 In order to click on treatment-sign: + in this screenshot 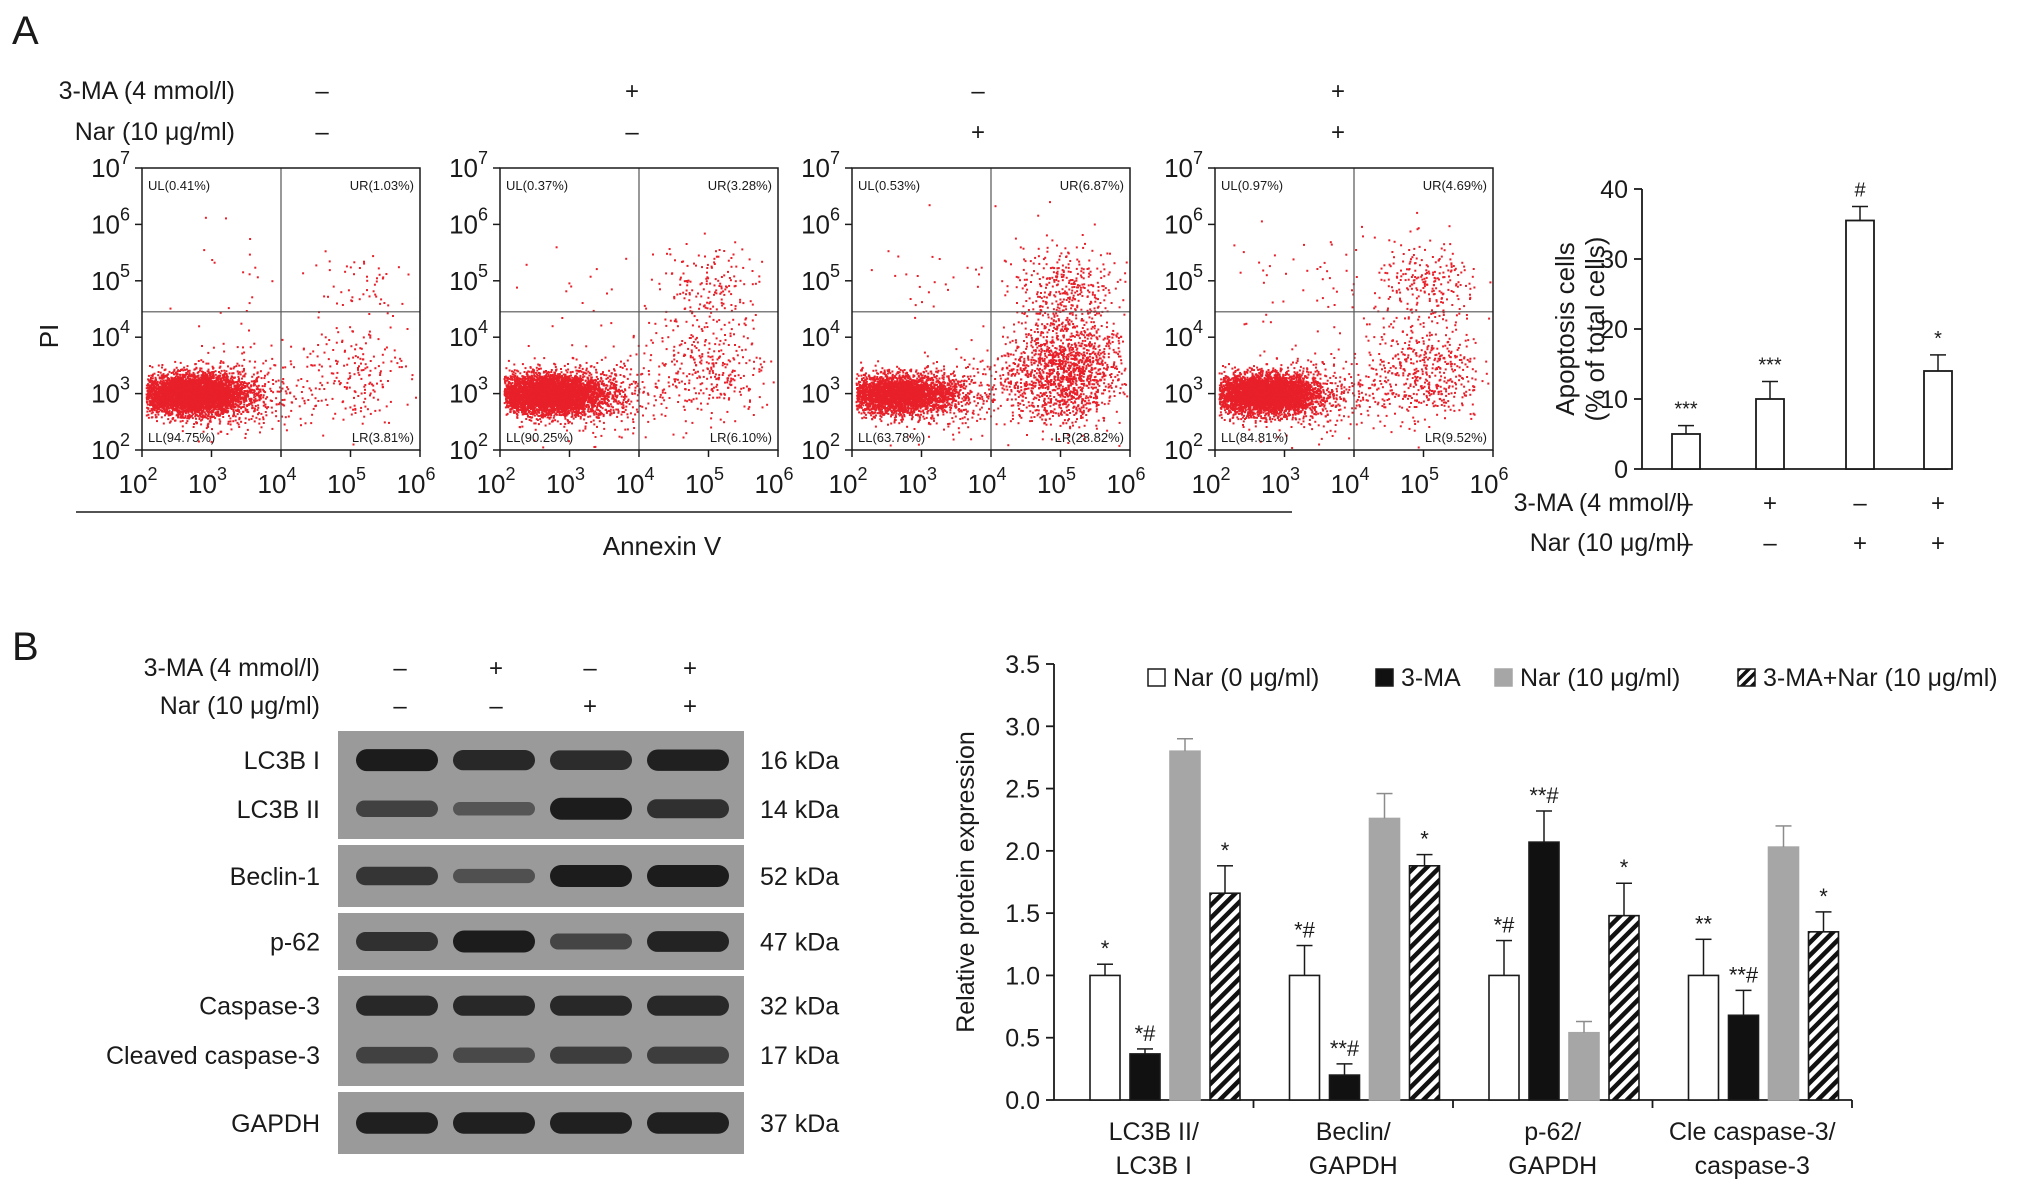, I will do `click(1338, 132)`.